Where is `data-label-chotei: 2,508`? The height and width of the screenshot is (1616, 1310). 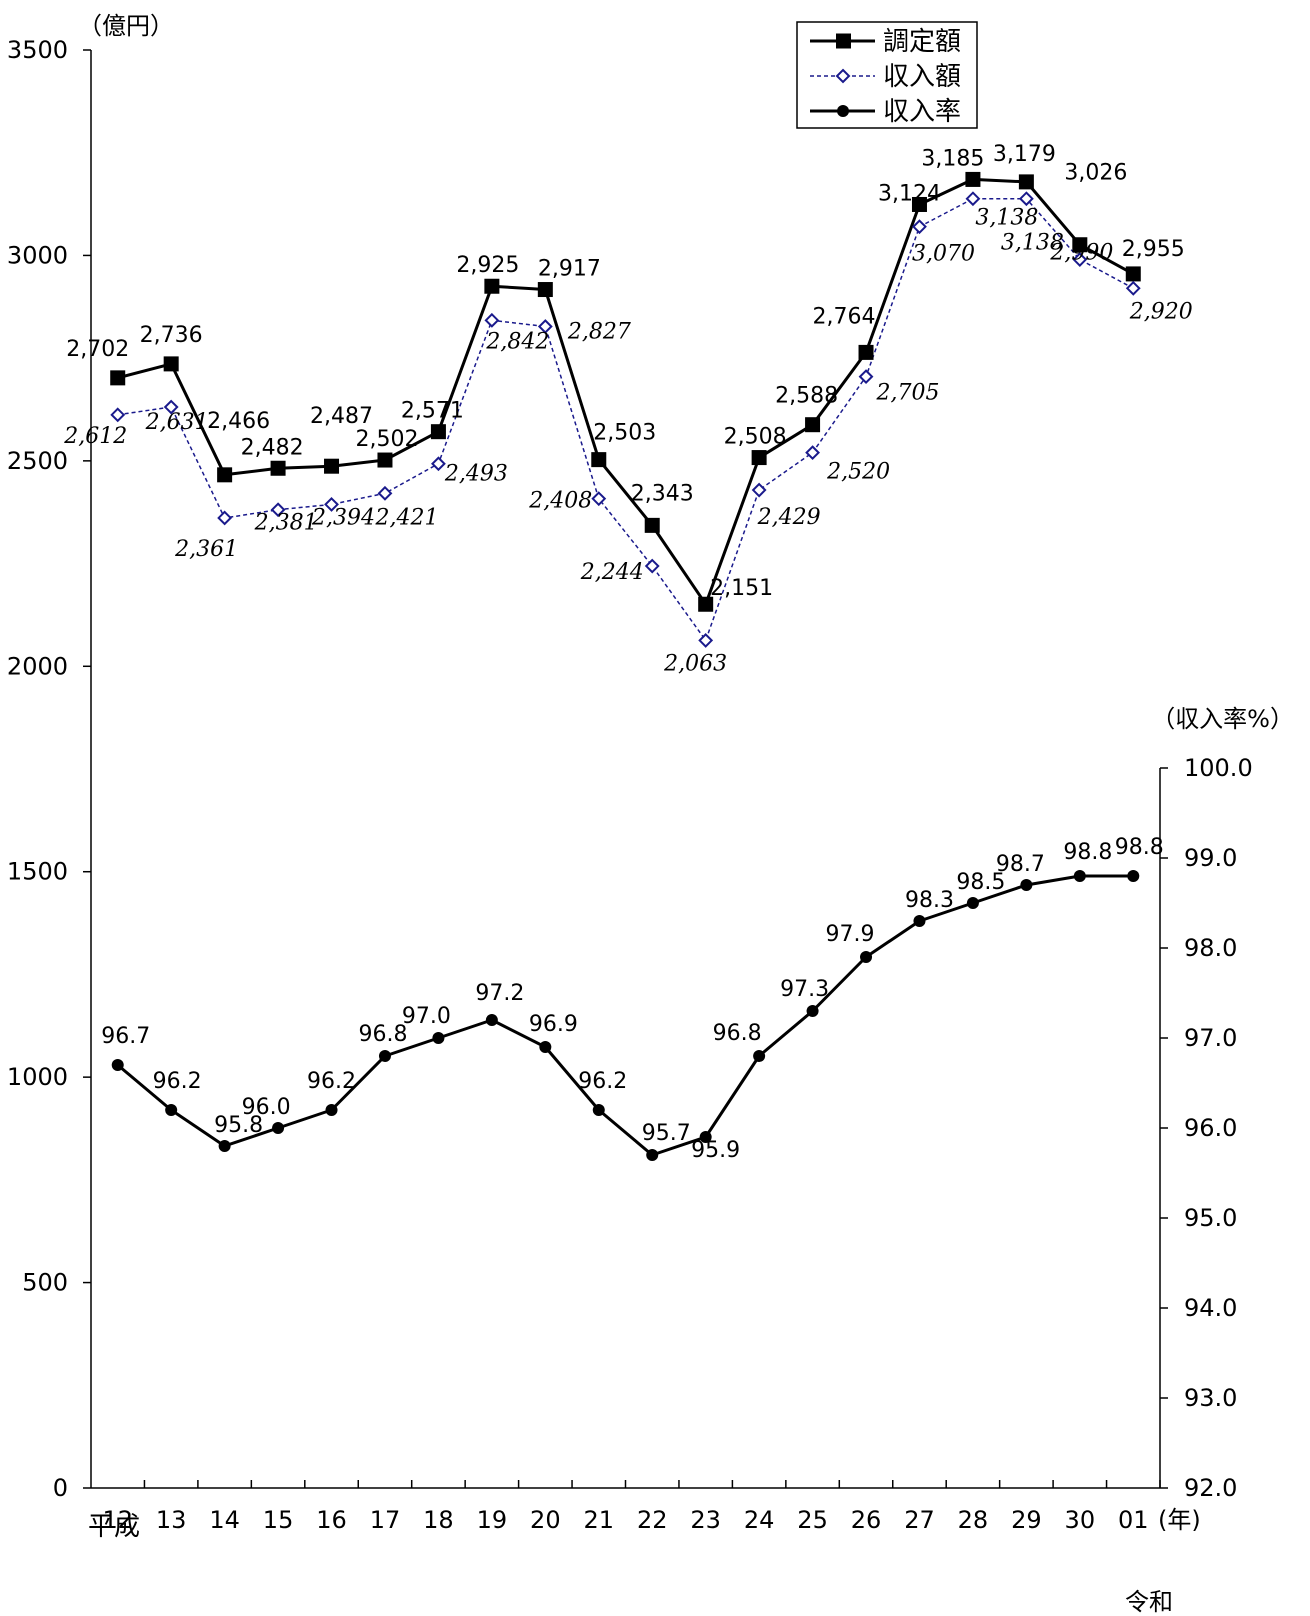 data-label-chotei: 2,508 is located at coordinates (755, 437).